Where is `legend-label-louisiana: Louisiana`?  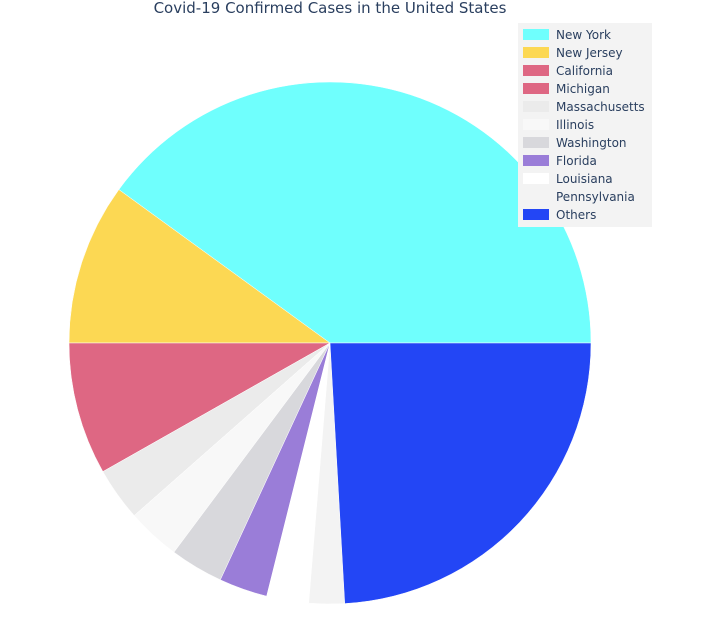
legend-label-louisiana: Louisiana is located at coordinates (584, 179).